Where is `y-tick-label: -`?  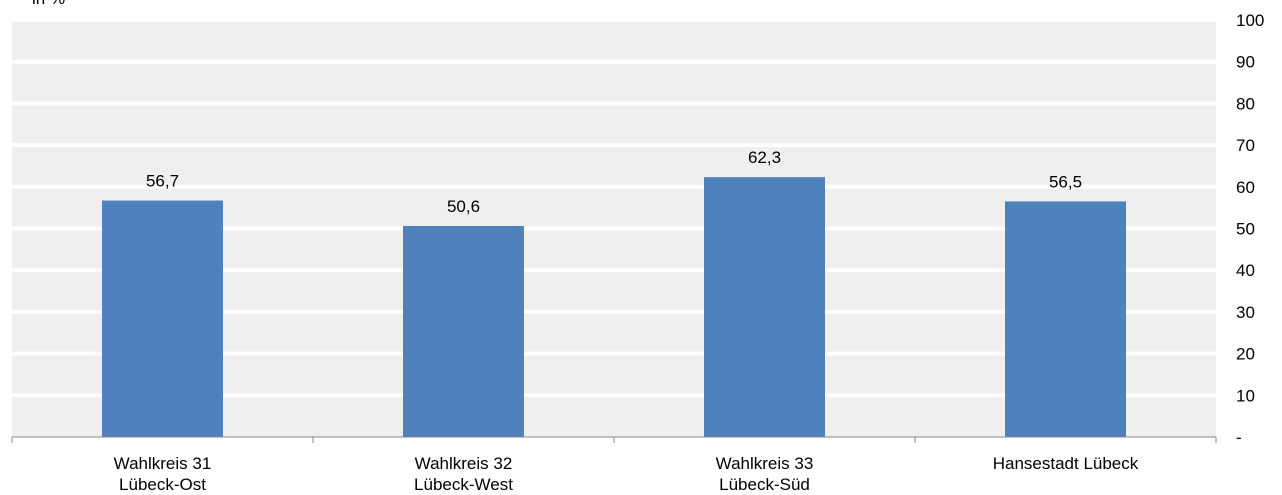
y-tick-label: - is located at coordinates (1239, 437).